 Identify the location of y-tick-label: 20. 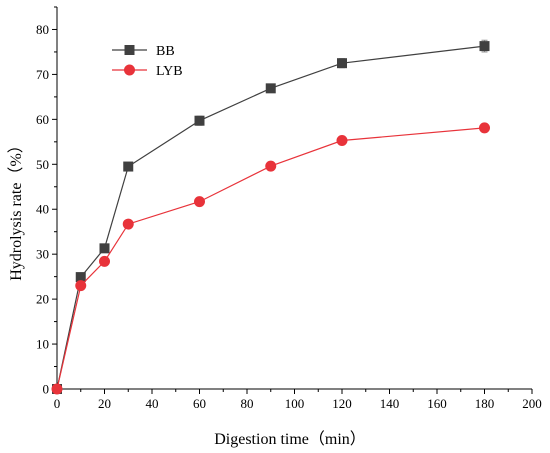
(42, 299).